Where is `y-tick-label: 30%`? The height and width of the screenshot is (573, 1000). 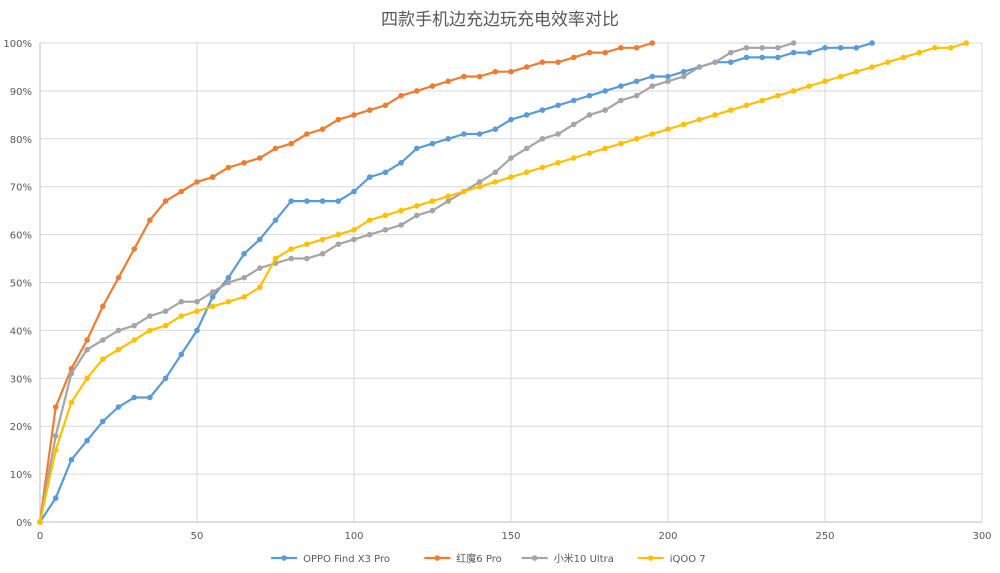 y-tick-label: 30% is located at coordinates (21, 379).